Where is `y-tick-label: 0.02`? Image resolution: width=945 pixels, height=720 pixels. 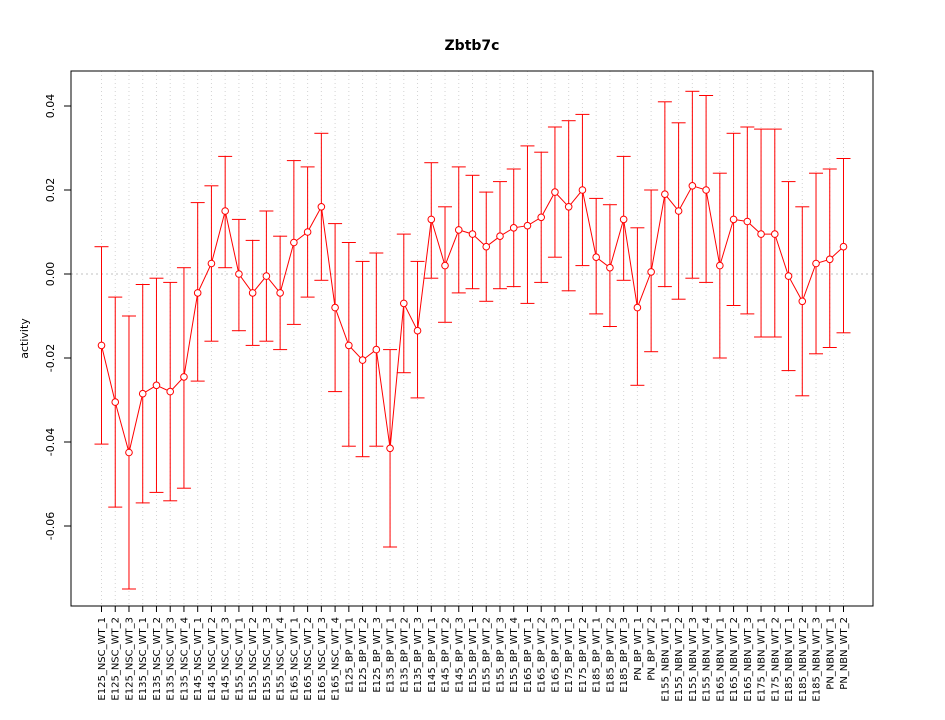
y-tick-label: 0.02 is located at coordinates (50, 190).